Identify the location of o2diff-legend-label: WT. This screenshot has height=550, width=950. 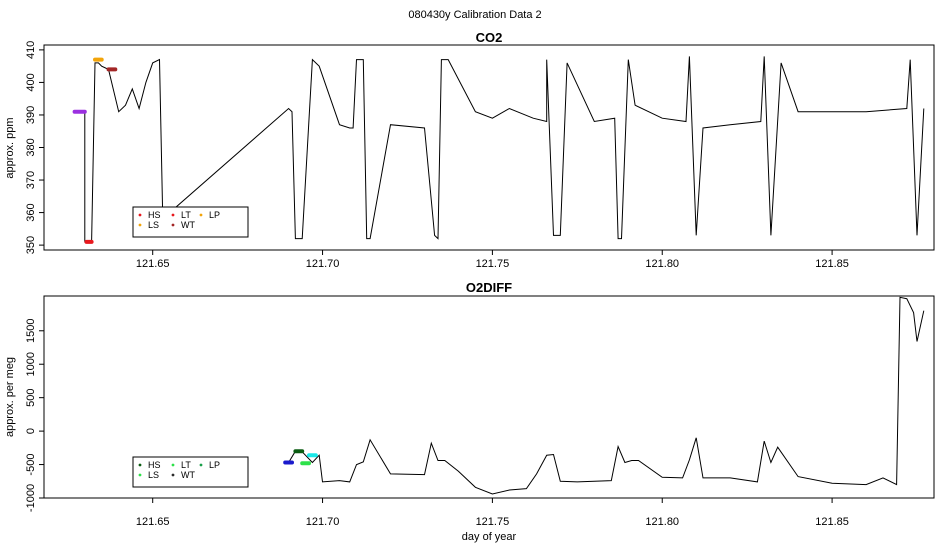
(188, 475).